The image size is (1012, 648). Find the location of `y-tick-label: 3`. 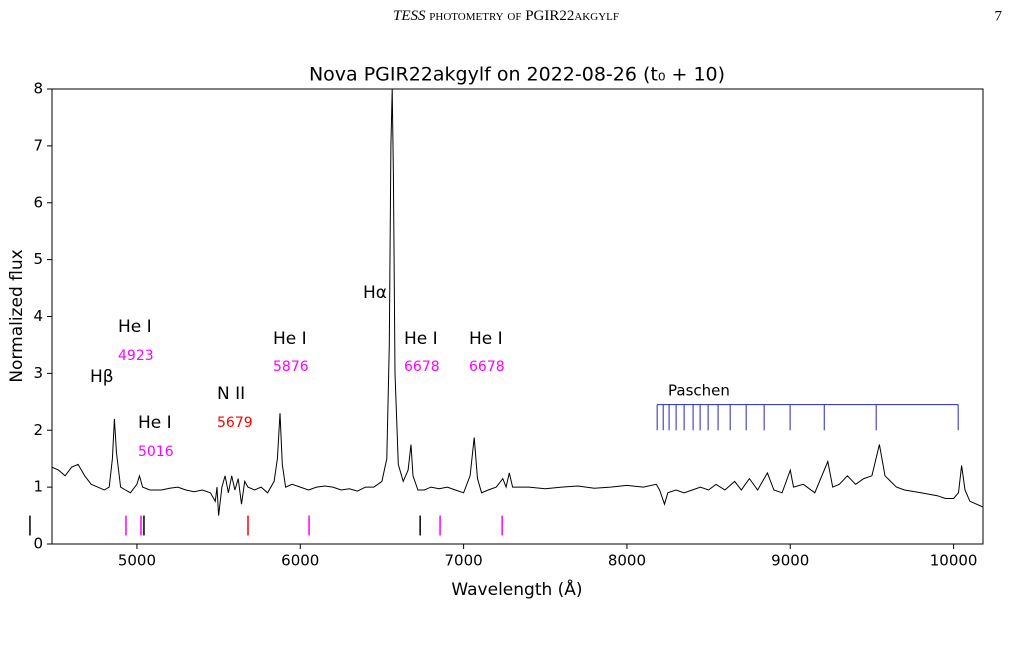

y-tick-label: 3 is located at coordinates (38, 373).